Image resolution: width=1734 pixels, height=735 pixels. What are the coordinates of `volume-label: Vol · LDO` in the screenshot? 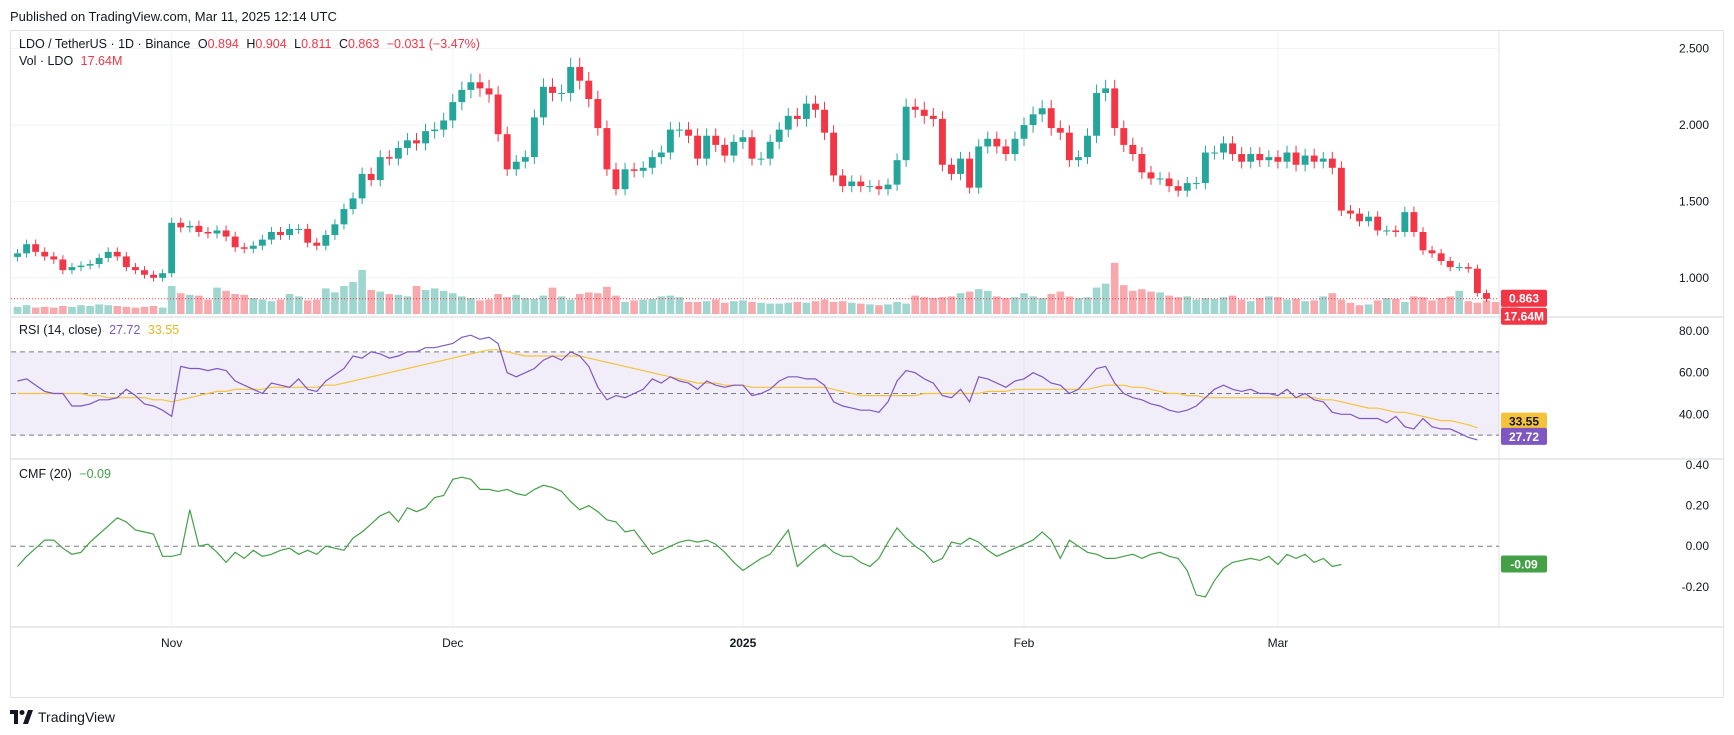 It's located at (46, 61).